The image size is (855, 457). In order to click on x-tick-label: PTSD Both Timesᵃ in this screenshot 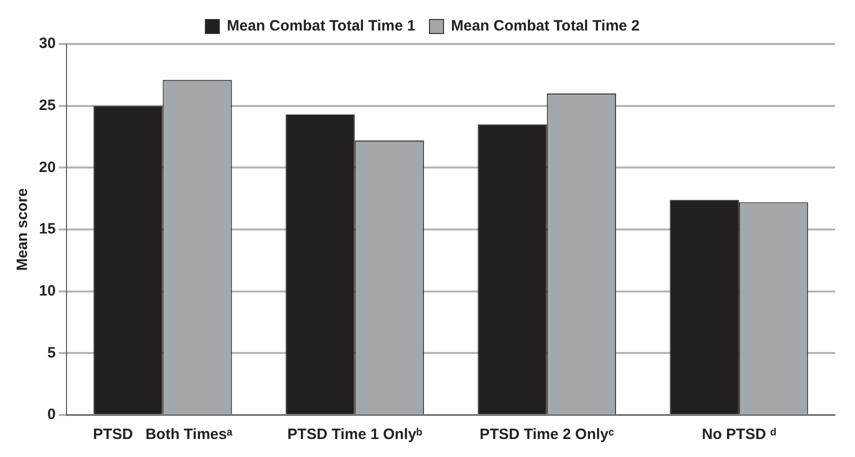, I will do `click(162, 435)`.